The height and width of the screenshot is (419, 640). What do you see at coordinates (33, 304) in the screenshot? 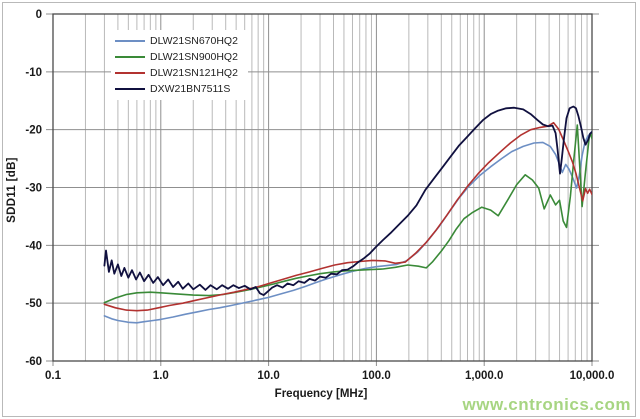
I see `y-tick-label: -50` at bounding box center [33, 304].